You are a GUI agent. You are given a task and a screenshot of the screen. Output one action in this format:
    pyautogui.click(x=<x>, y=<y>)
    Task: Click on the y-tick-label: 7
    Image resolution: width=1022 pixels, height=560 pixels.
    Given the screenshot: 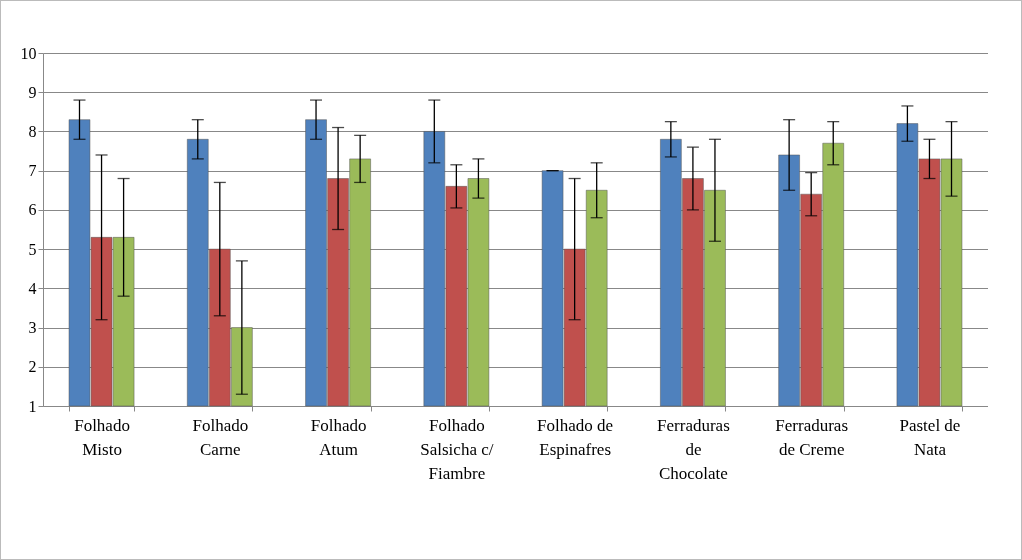 What is the action you would take?
    pyautogui.click(x=32, y=171)
    